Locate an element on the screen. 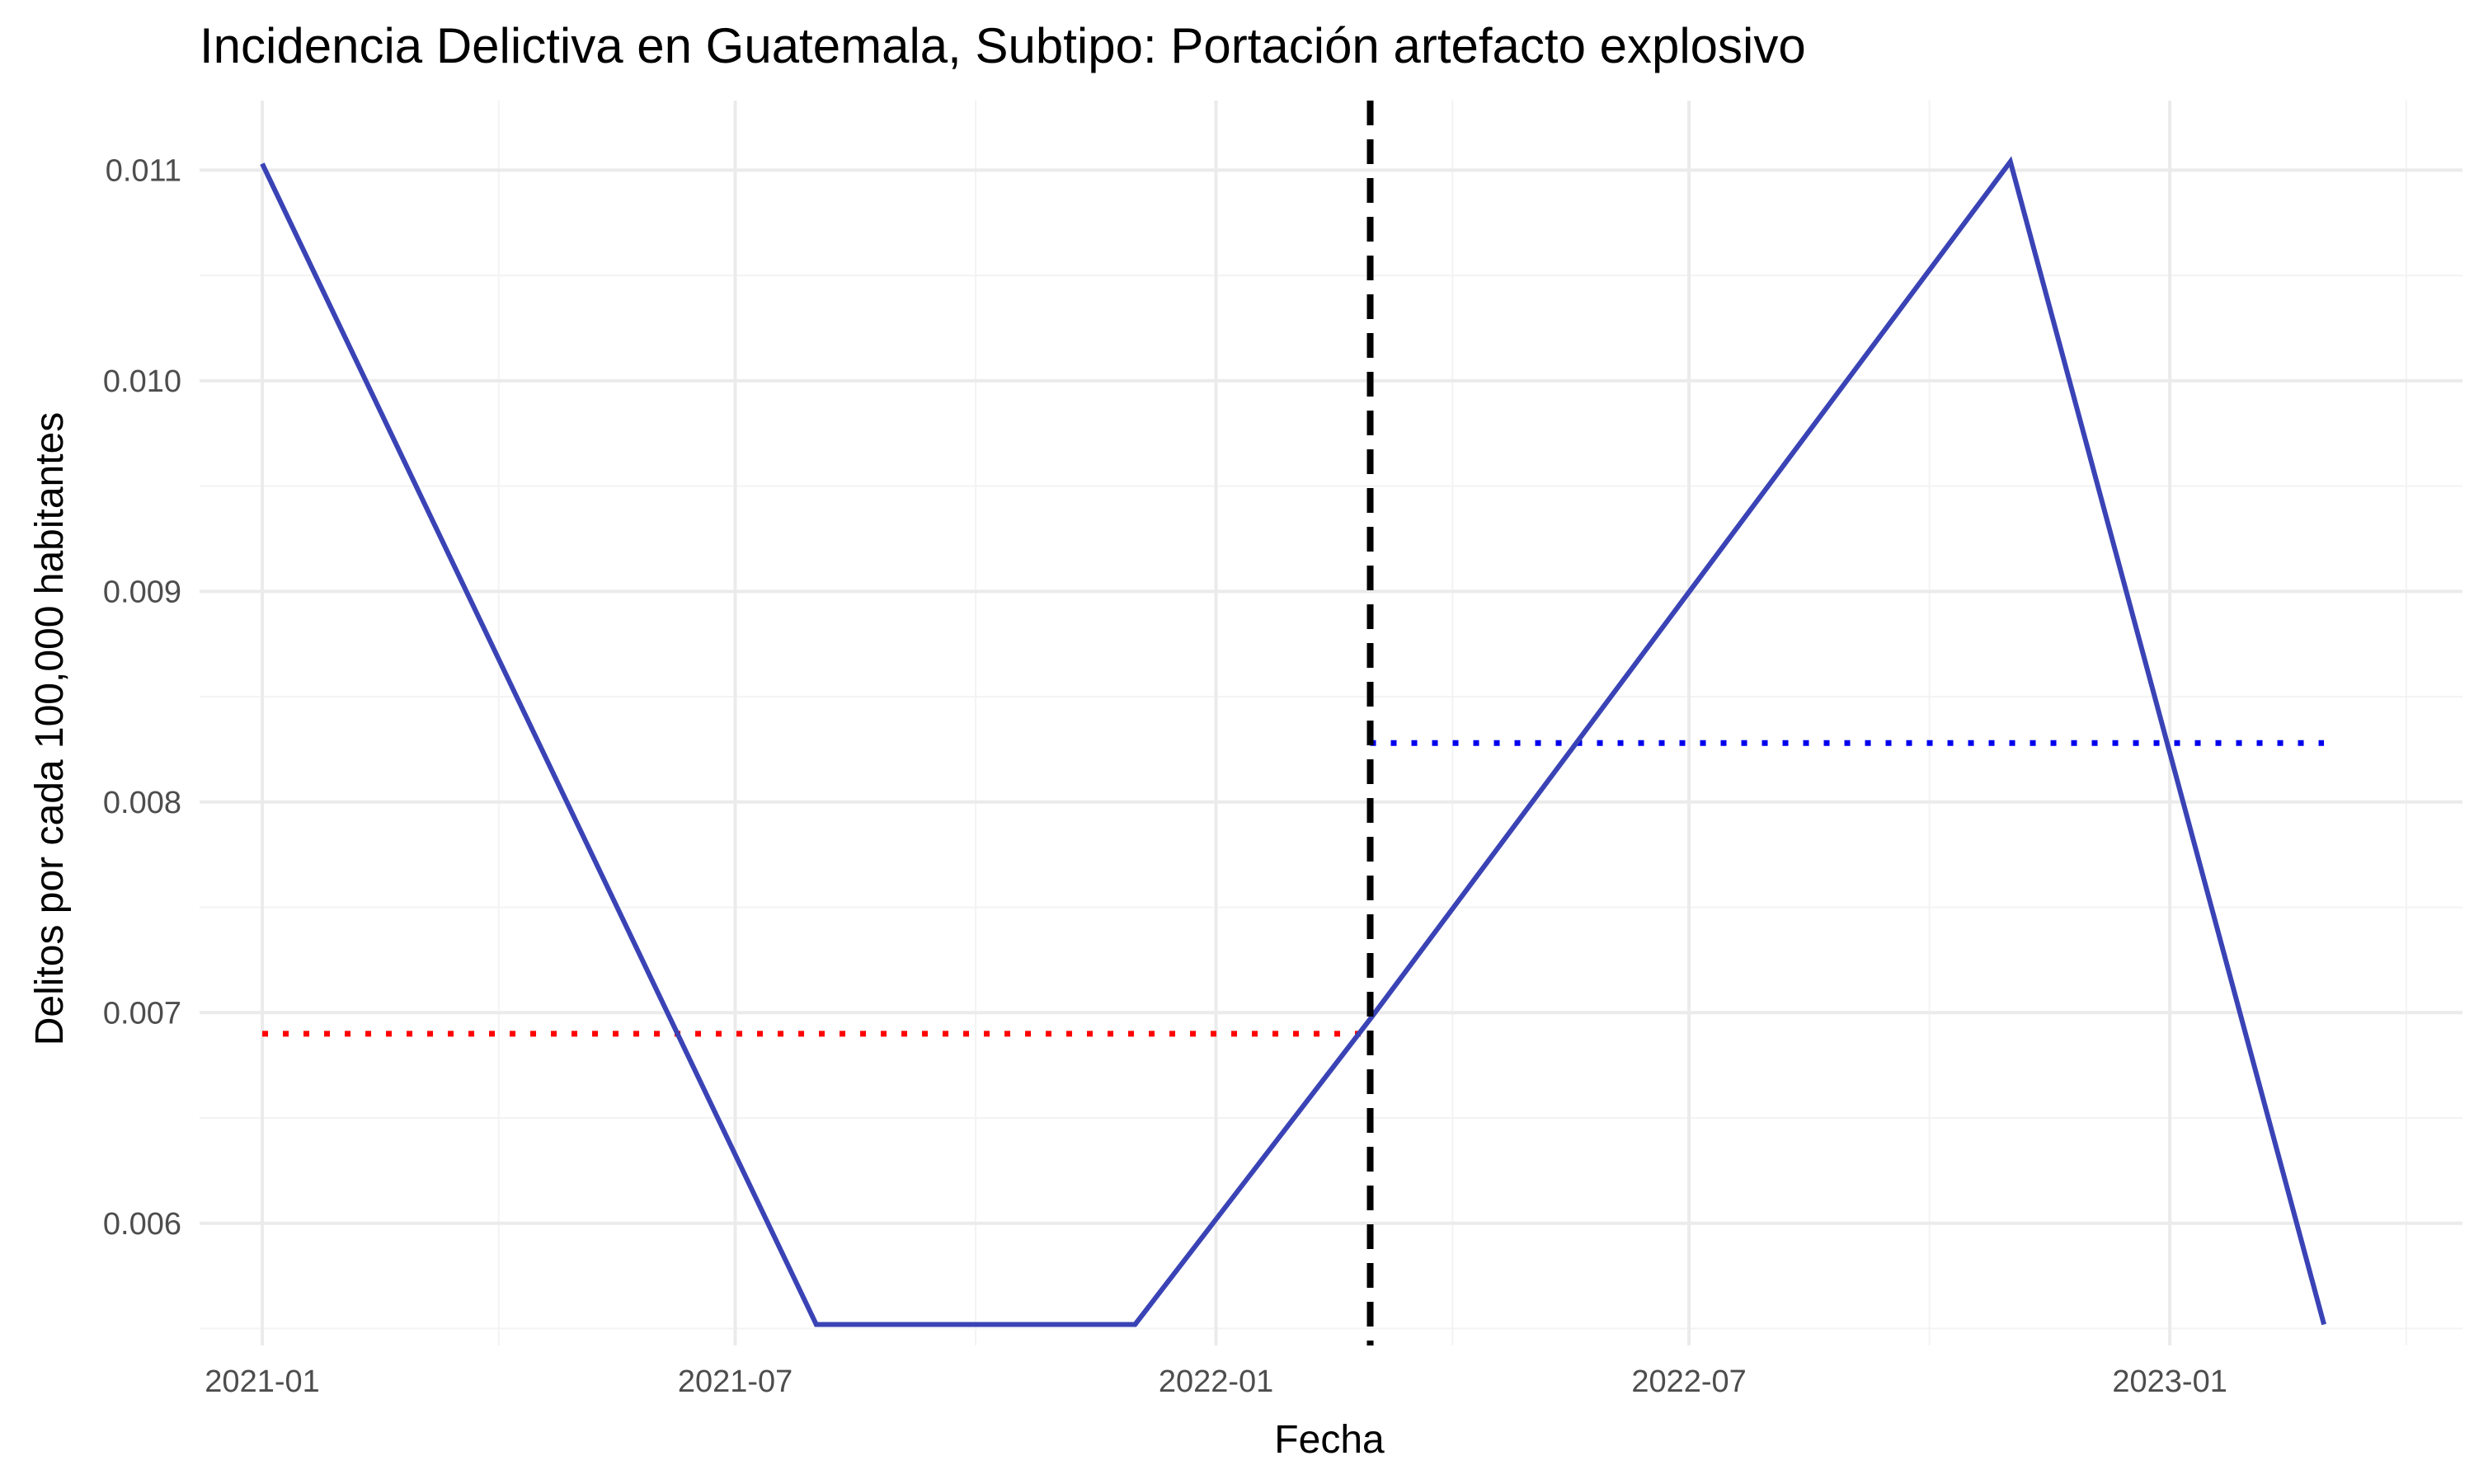 This screenshot has width=2474, height=1484. y-tick-label: 0.011 is located at coordinates (143, 170).